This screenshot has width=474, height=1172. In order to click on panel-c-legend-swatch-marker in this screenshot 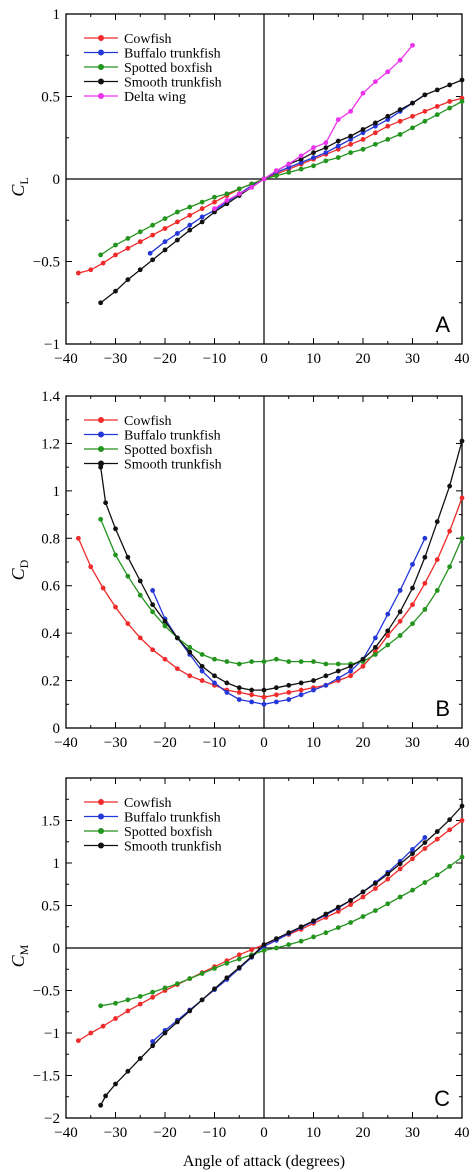, I will do `click(101, 831)`.